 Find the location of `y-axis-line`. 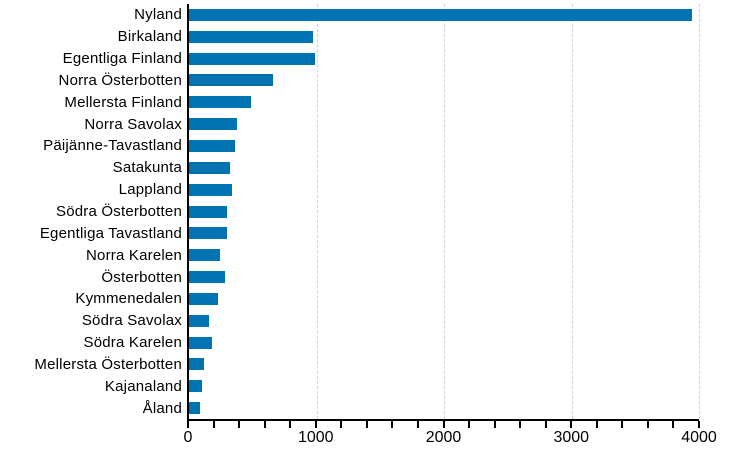

y-axis-line is located at coordinates (188, 212).